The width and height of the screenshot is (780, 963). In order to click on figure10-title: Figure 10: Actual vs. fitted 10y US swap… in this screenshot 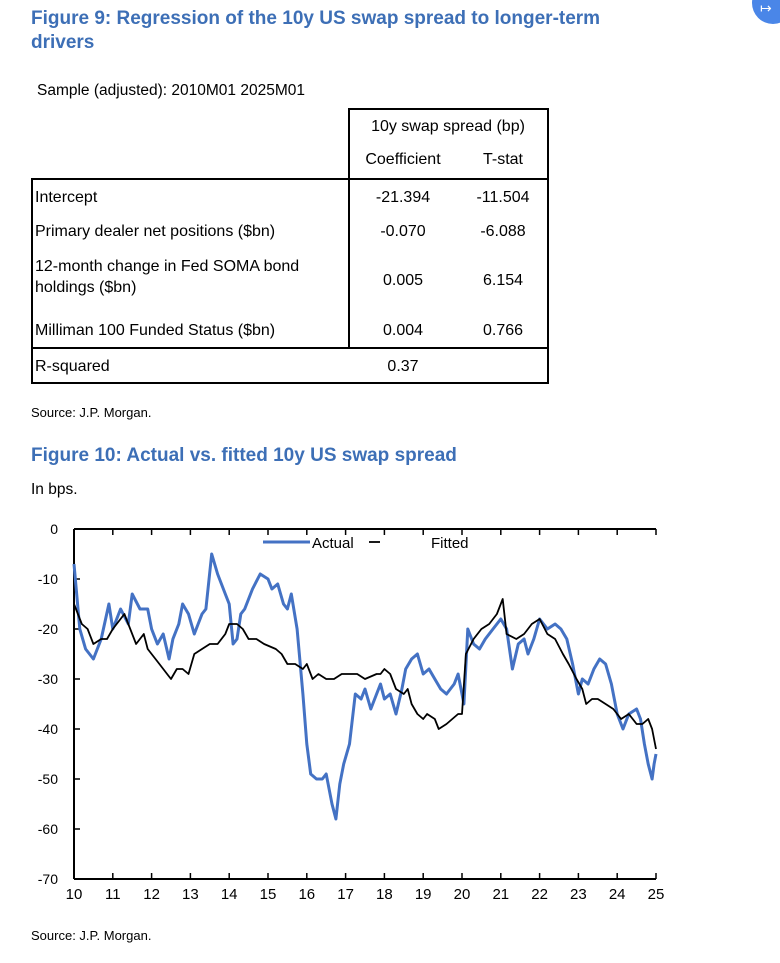, I will do `click(244, 455)`.